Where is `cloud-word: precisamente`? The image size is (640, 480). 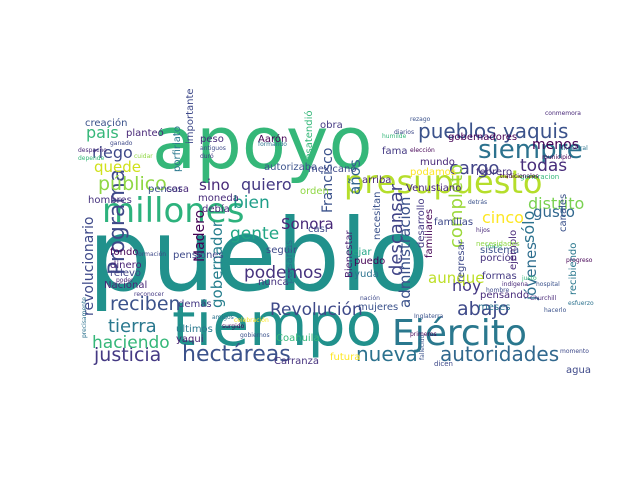
cloud-word: precisamente is located at coordinates (84, 317).